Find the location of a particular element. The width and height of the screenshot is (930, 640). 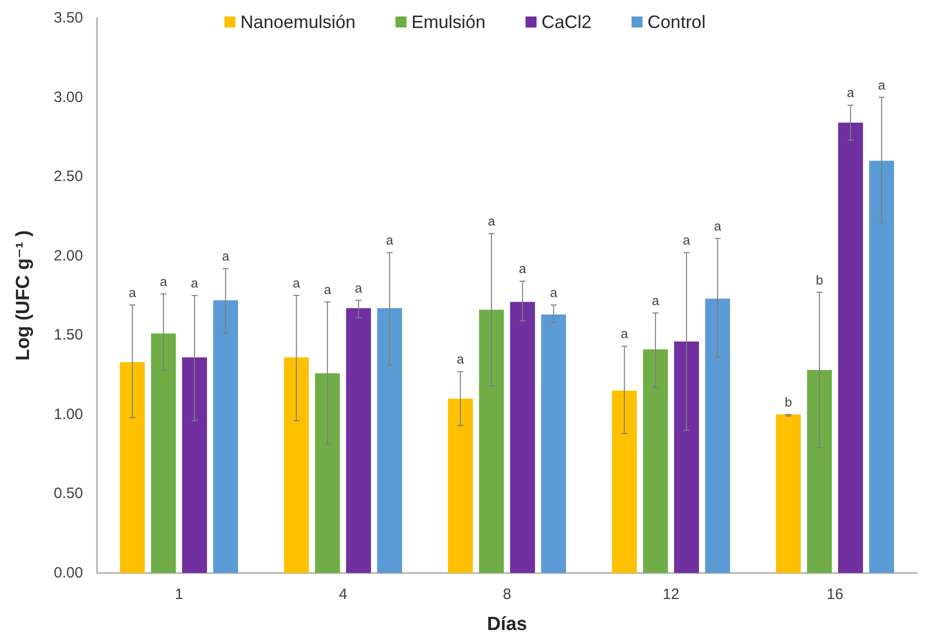

y-tick-label: 0.00 is located at coordinates (68, 573).